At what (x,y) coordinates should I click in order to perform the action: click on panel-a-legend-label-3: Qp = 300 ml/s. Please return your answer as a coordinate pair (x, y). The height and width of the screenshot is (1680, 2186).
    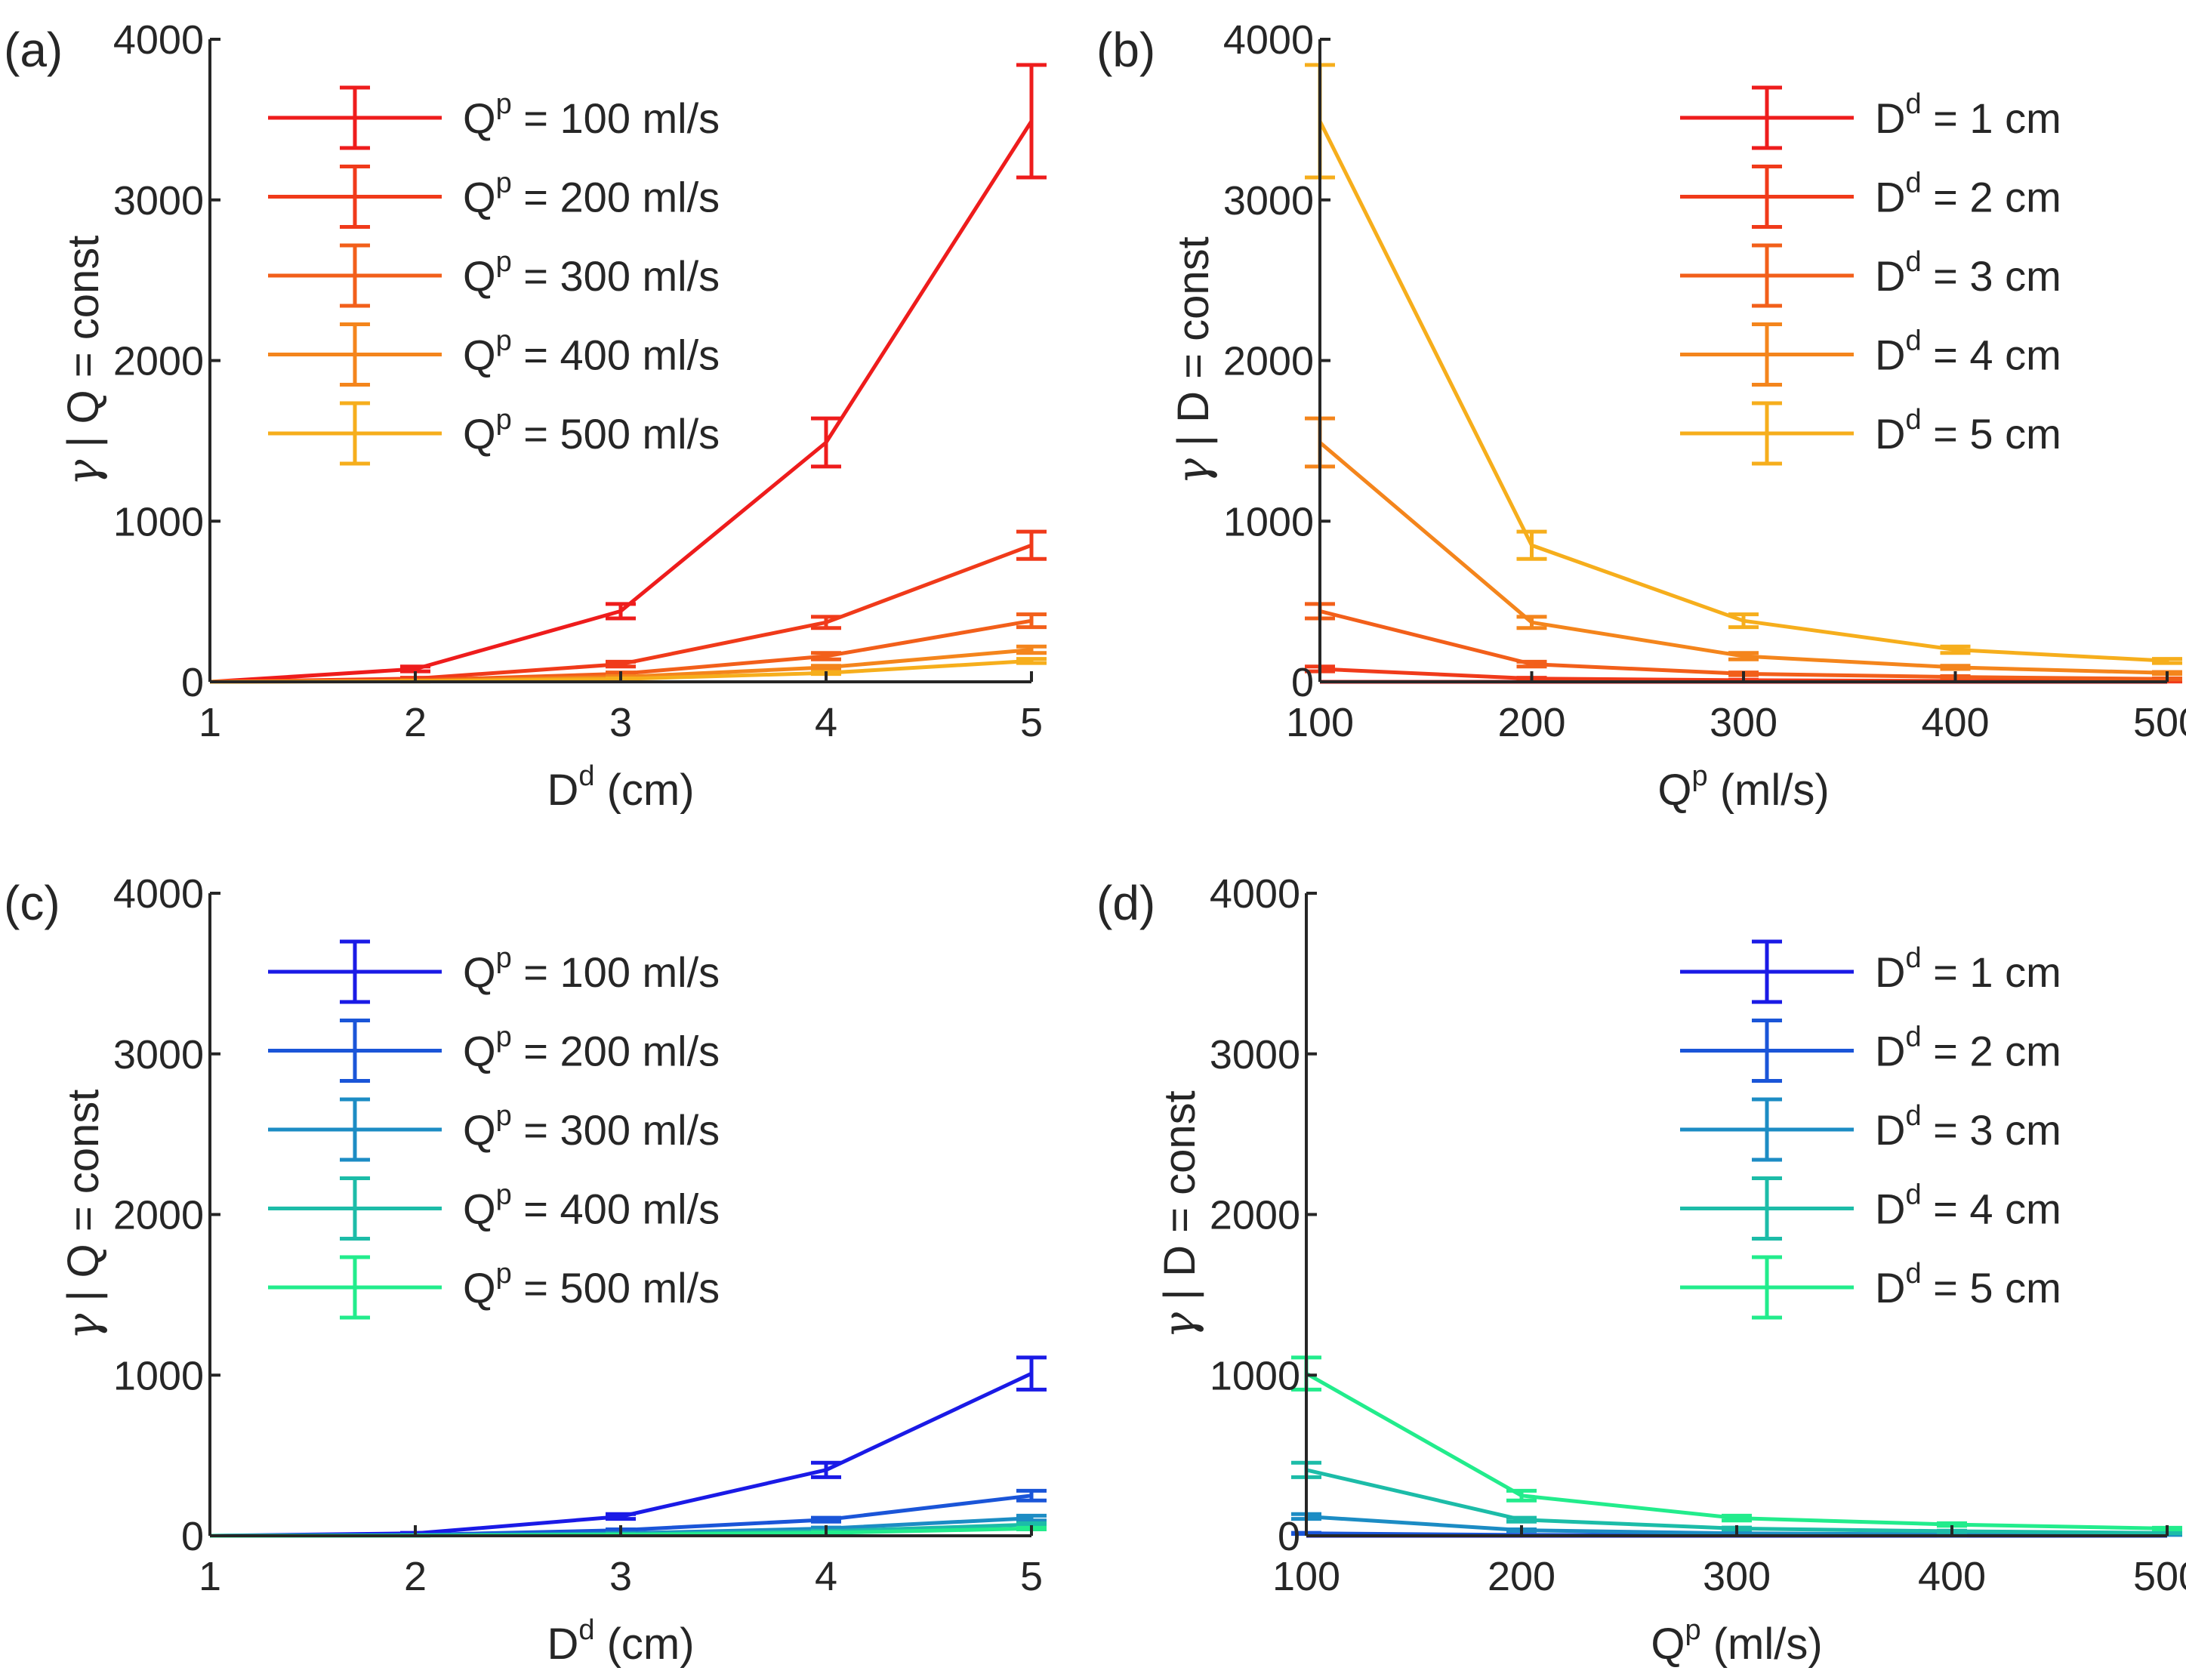
    Looking at the image, I should click on (591, 273).